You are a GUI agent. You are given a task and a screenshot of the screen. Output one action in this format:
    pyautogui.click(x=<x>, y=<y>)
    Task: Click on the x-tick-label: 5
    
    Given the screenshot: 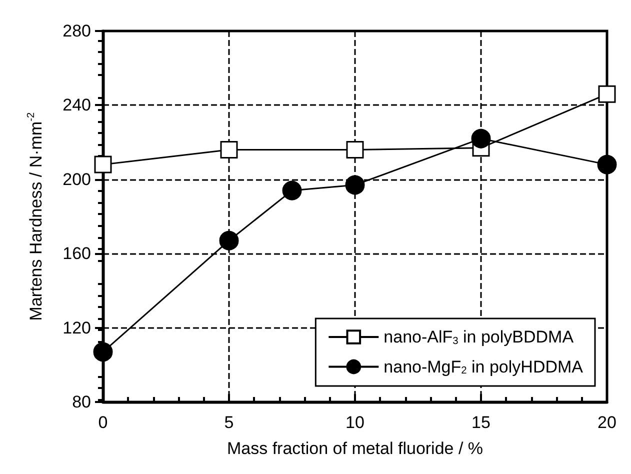 What is the action you would take?
    pyautogui.click(x=229, y=422)
    